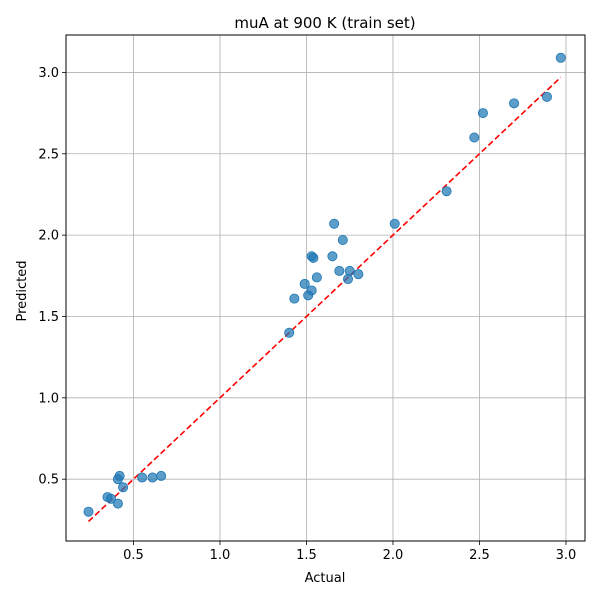 The height and width of the screenshot is (600, 600). What do you see at coordinates (325, 578) in the screenshot?
I see `x-axis-label: Actual` at bounding box center [325, 578].